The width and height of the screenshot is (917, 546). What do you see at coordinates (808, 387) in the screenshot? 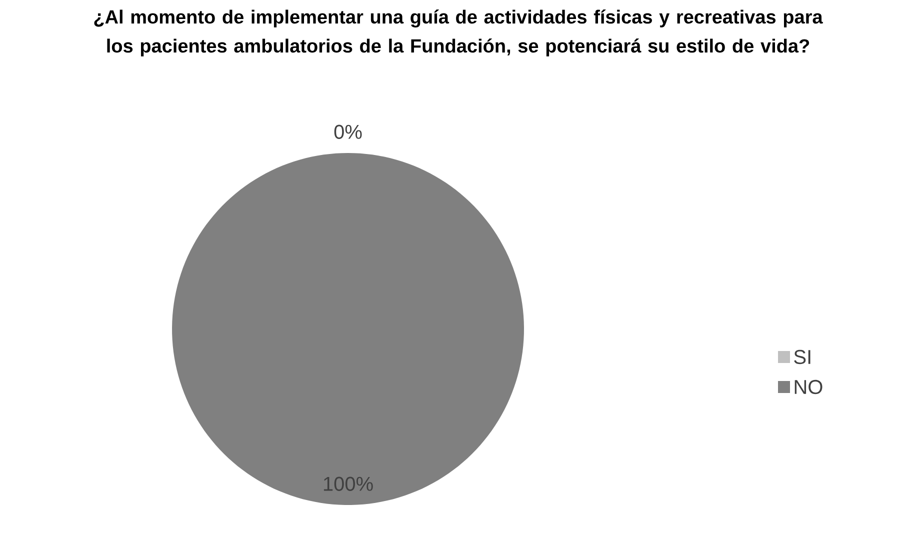
I see `legend-label: NO` at bounding box center [808, 387].